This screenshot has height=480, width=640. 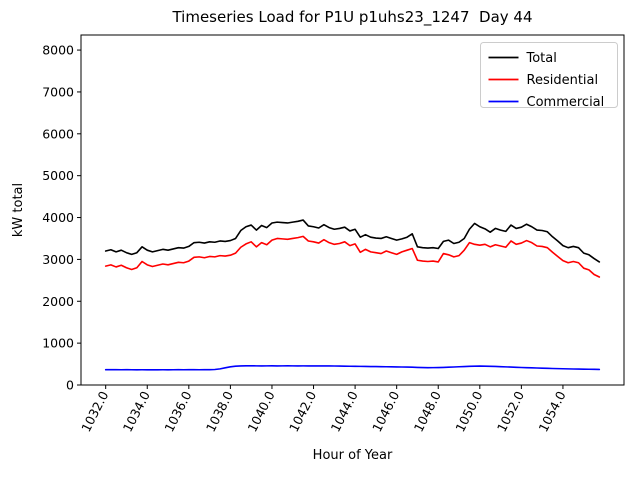 What do you see at coordinates (94, 412) in the screenshot?
I see `x-tick-label: 1032.0` at bounding box center [94, 412].